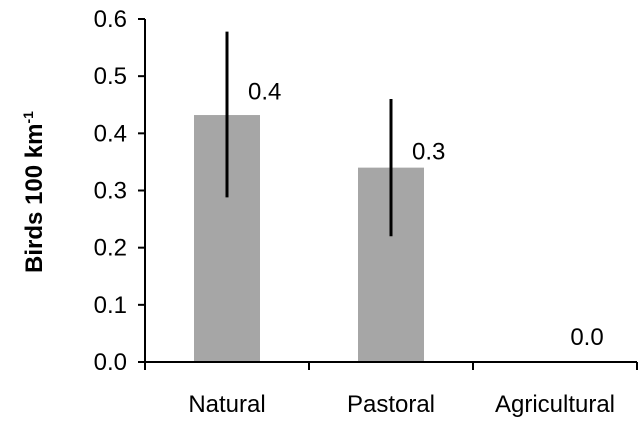 Image resolution: width=643 pixels, height=423 pixels. Describe the element at coordinates (110, 305) in the screenshot. I see `y-tick-label: 0.1` at that location.